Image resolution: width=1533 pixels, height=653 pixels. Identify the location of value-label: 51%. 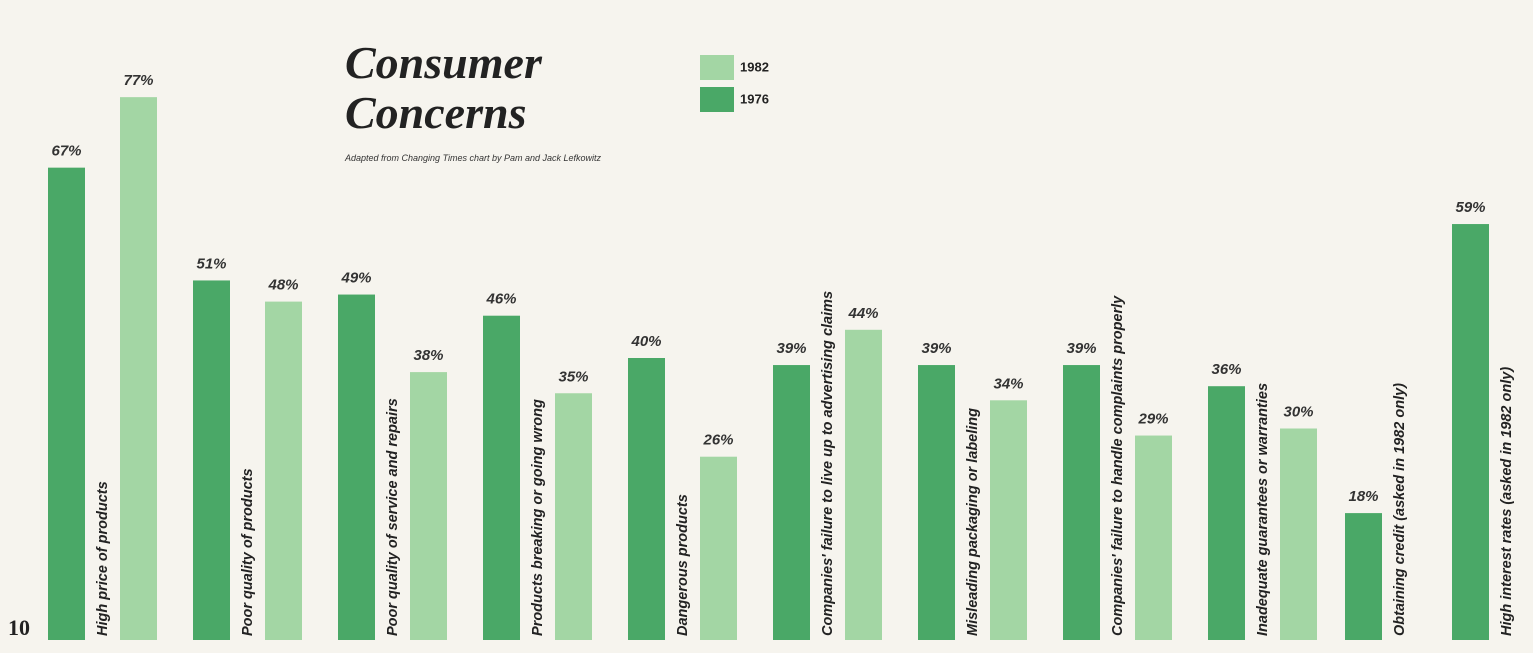
(211, 263).